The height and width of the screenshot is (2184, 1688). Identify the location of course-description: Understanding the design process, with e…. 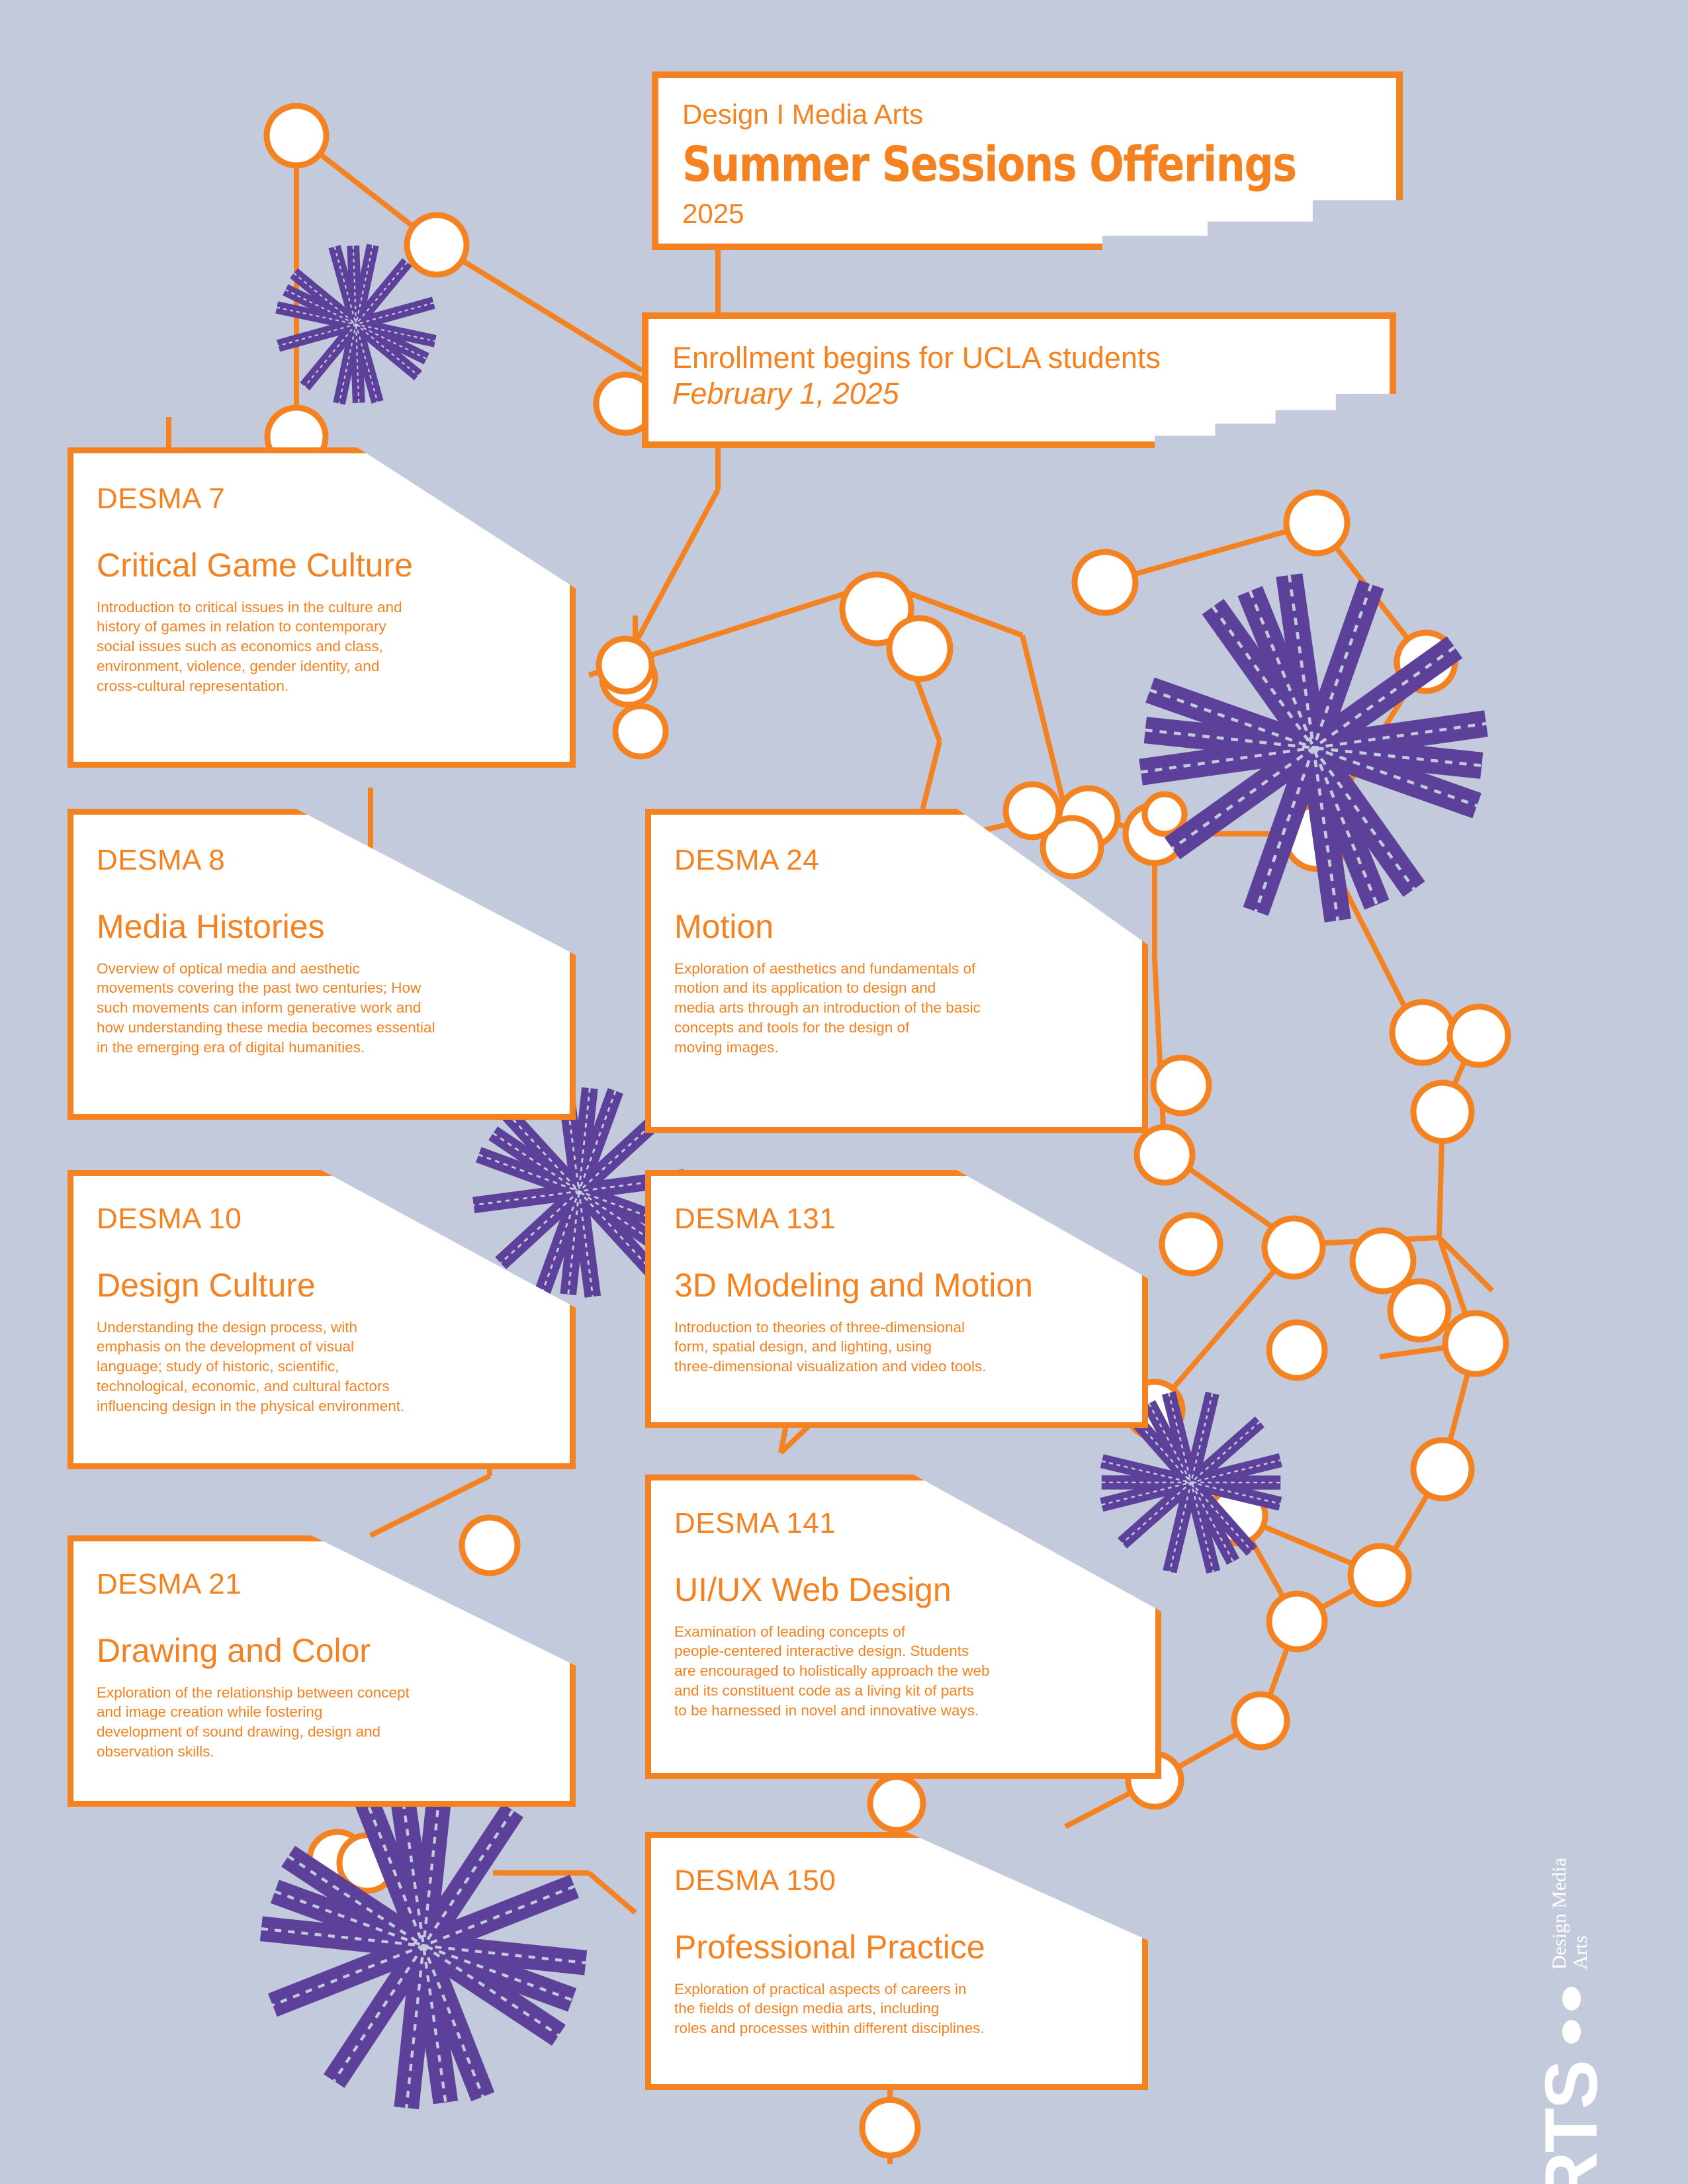
(251, 1366).